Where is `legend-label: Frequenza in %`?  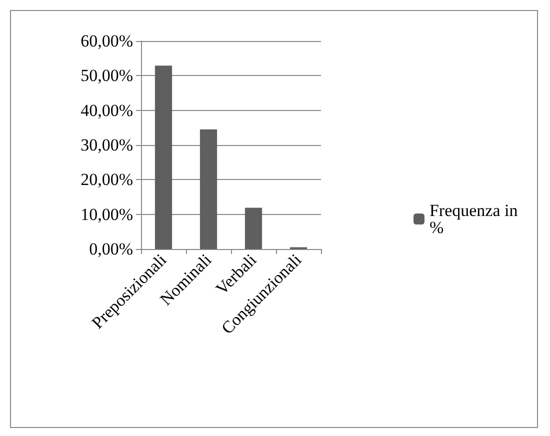
legend-label: Frequenza in % is located at coordinates (475, 219).